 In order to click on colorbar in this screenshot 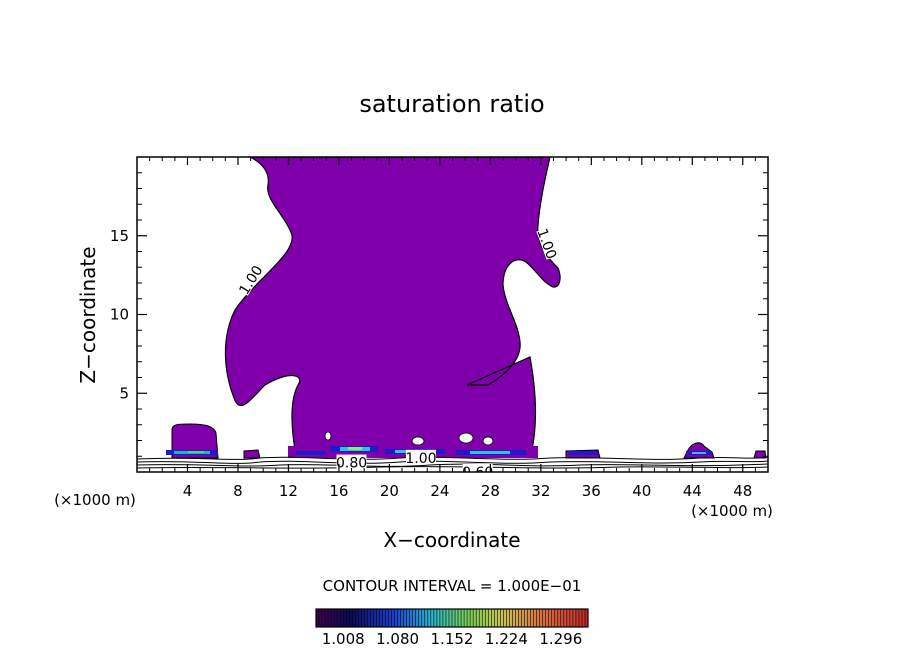, I will do `click(452, 618)`.